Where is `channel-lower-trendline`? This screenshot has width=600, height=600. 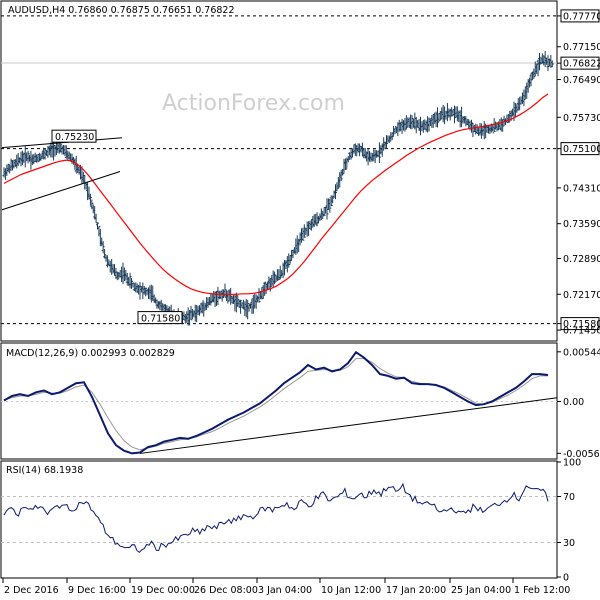
channel-lower-trendline is located at coordinates (61, 191).